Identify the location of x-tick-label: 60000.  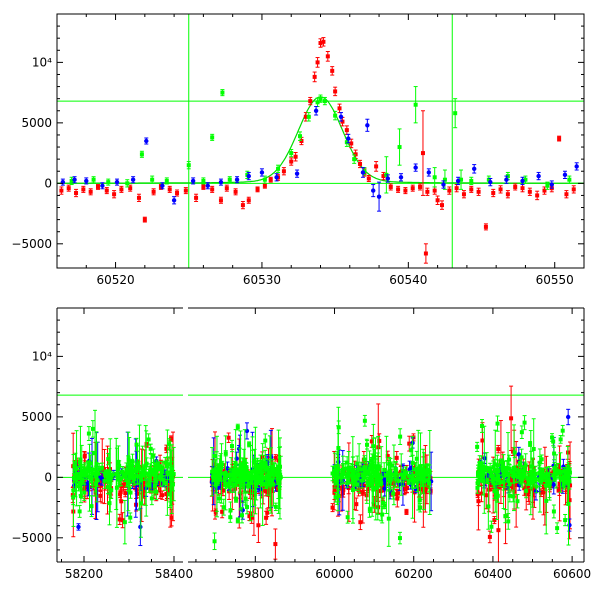
(334, 574).